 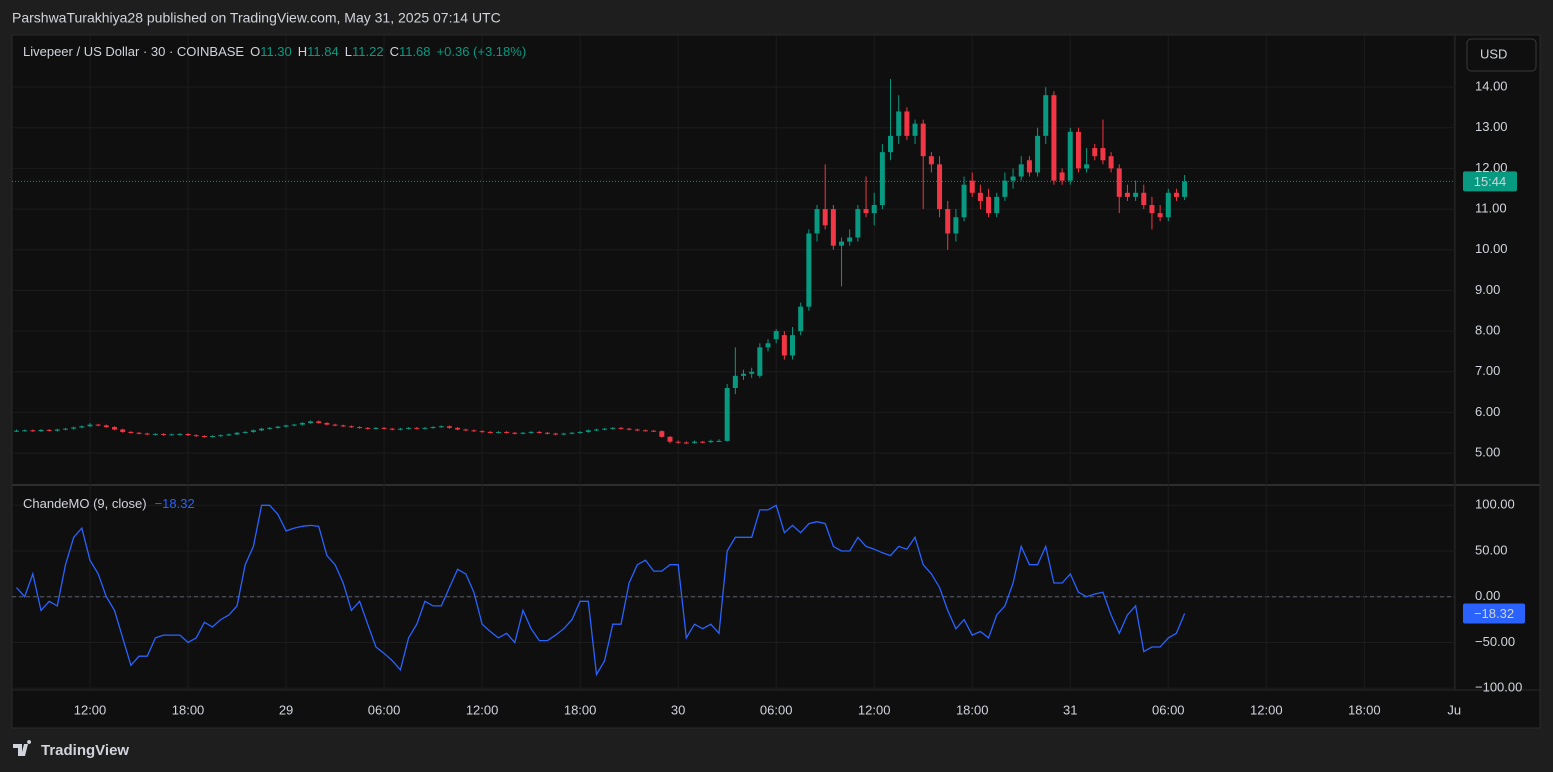 I want to click on symbol-title: Livepeer / US Dollar · 30 · COINBASE, so click(x=133, y=51).